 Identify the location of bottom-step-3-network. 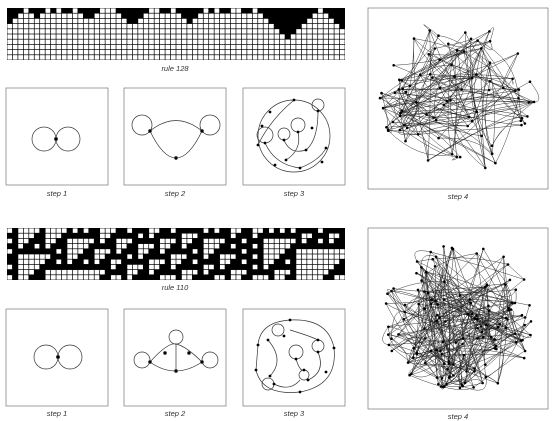
(295, 356).